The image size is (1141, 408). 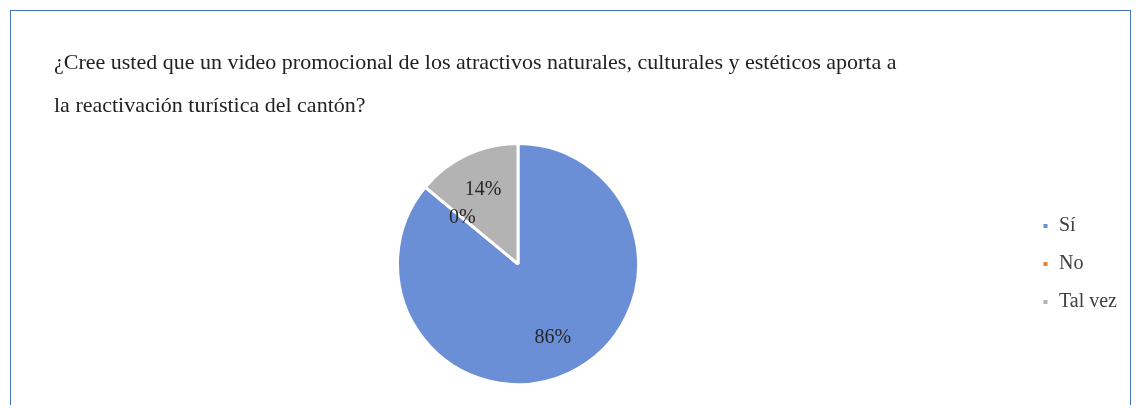 What do you see at coordinates (1088, 300) in the screenshot?
I see `legend-label: Tal vez` at bounding box center [1088, 300].